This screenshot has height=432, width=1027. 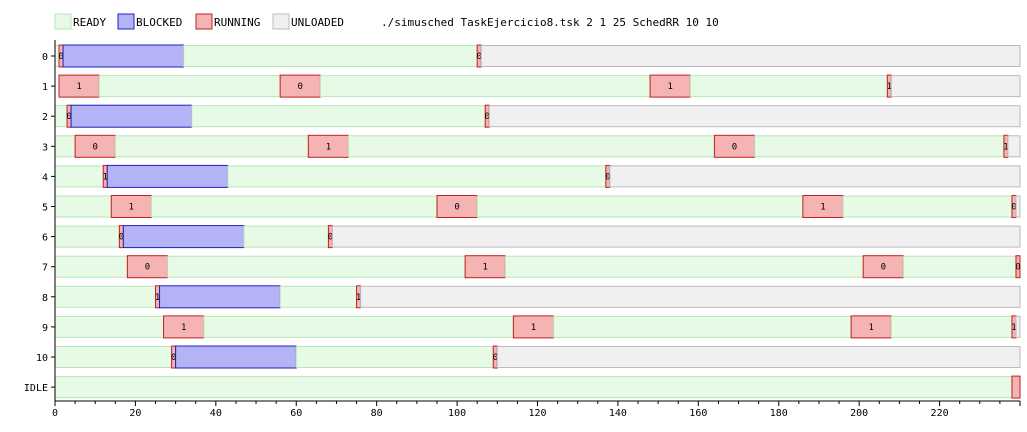 I want to click on row-label: 4, so click(x=45, y=177).